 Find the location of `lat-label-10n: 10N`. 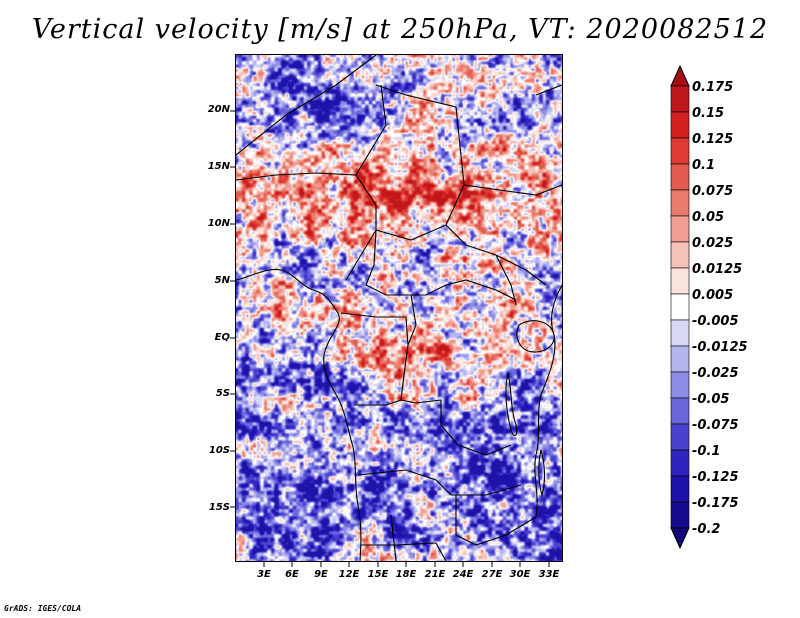

lat-label-10n: 10N is located at coordinates (218, 223).